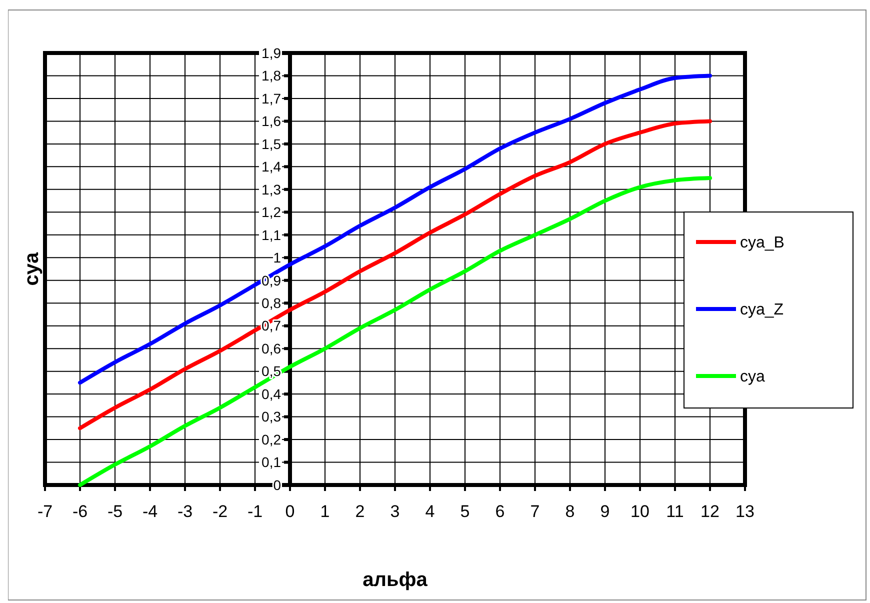 The width and height of the screenshot is (870, 603). What do you see at coordinates (220, 511) in the screenshot?
I see `x-tick-label: -2` at bounding box center [220, 511].